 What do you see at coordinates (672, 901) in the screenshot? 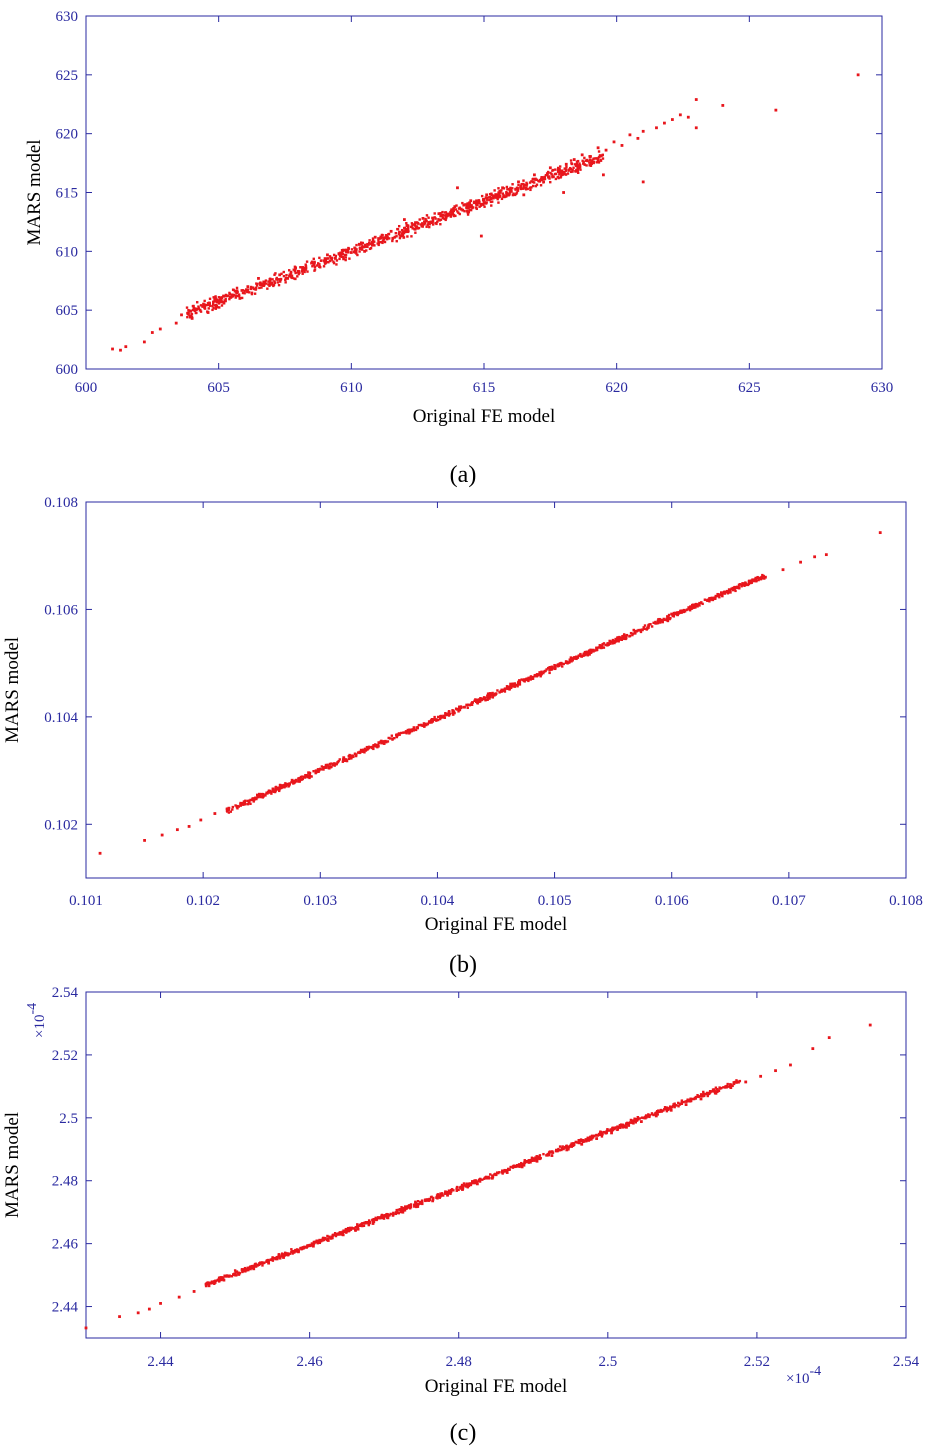
I see `x-tick-label: 0.106` at bounding box center [672, 901].